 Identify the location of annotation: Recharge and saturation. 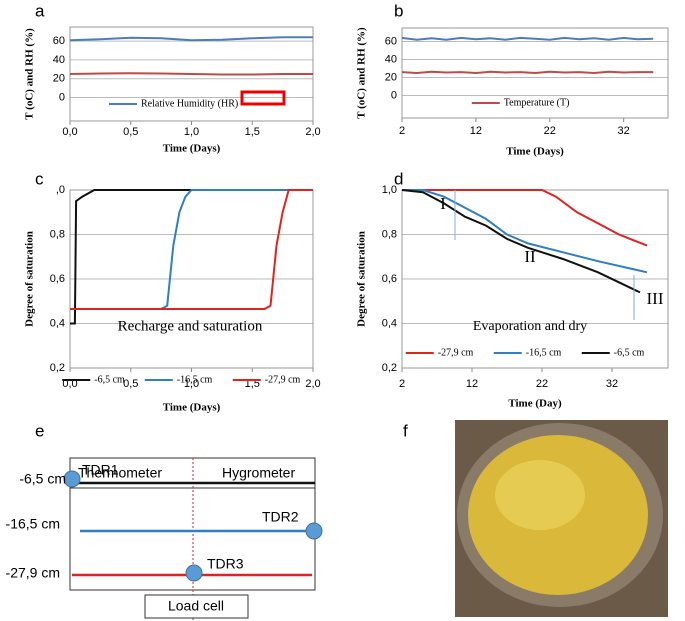
(190, 326).